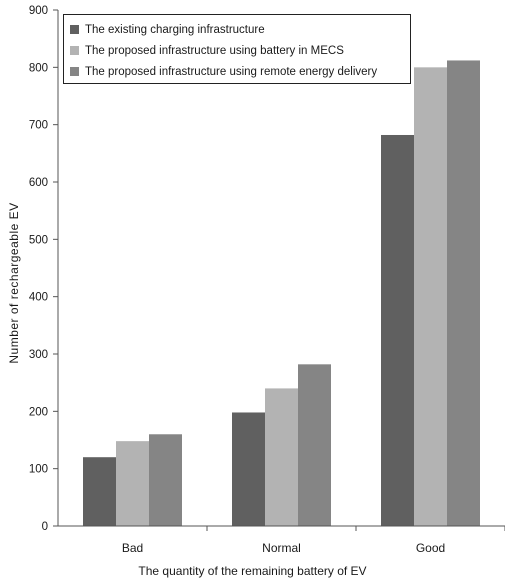  What do you see at coordinates (43, 269) in the screenshot?
I see `y-axis-ticks: 0 100 200 300 400 500 600 700 800 900` at bounding box center [43, 269].